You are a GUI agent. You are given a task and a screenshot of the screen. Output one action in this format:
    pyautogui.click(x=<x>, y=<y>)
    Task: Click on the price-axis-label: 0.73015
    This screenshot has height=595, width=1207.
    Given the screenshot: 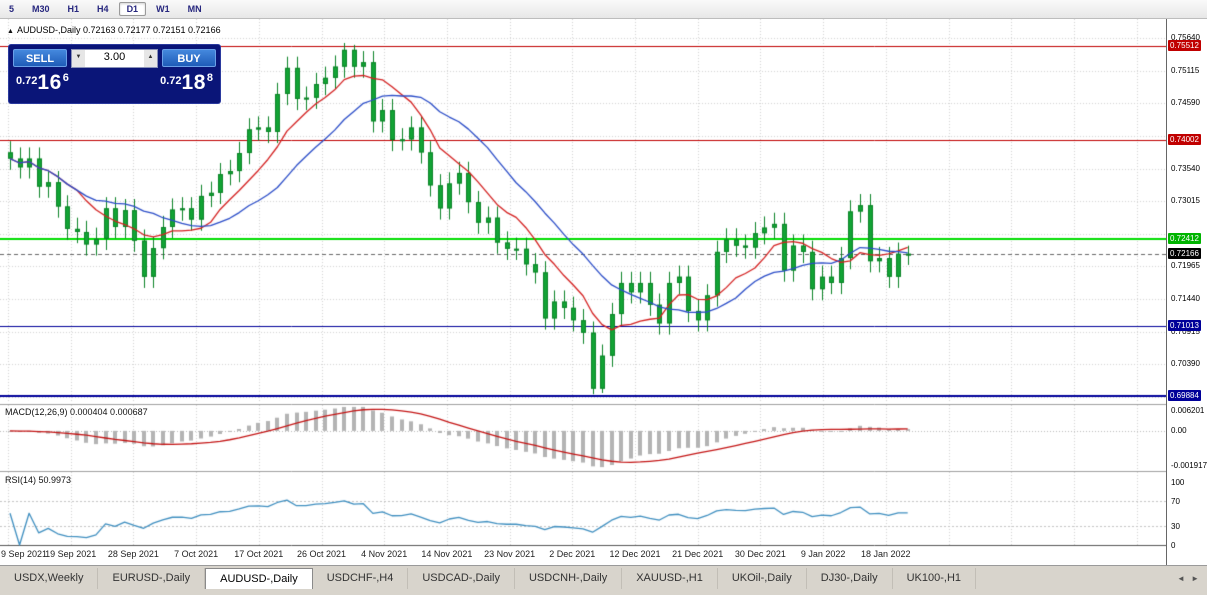 What is the action you would take?
    pyautogui.click(x=1185, y=201)
    